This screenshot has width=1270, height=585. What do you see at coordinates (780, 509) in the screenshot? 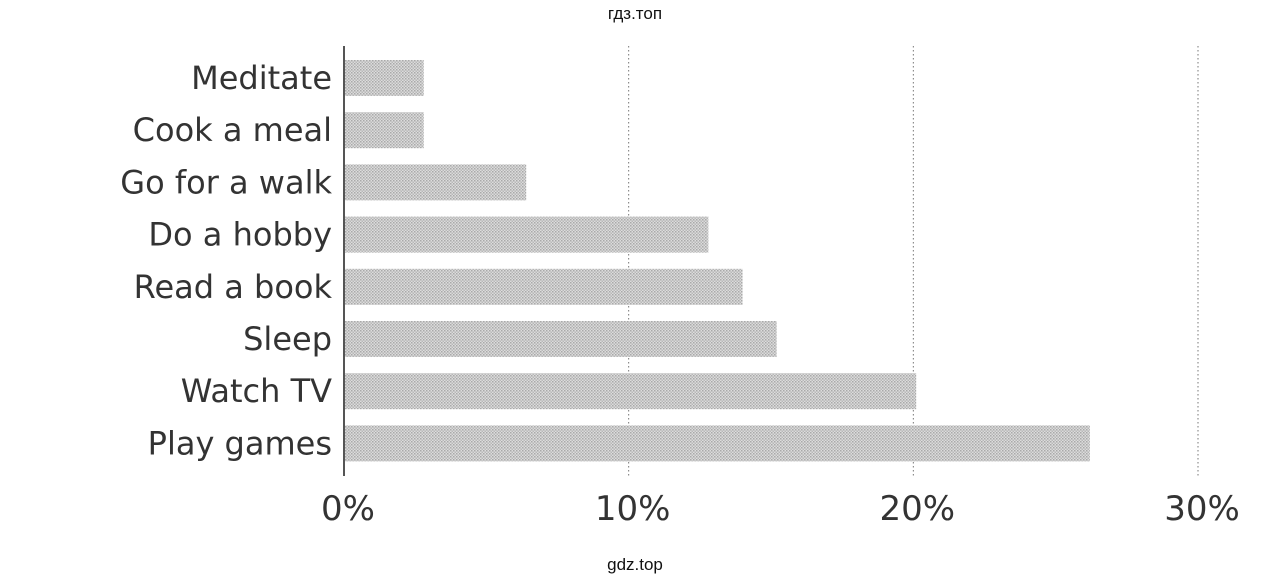
I see `tick-labels: 0% 10% 20% 30%` at bounding box center [780, 509].